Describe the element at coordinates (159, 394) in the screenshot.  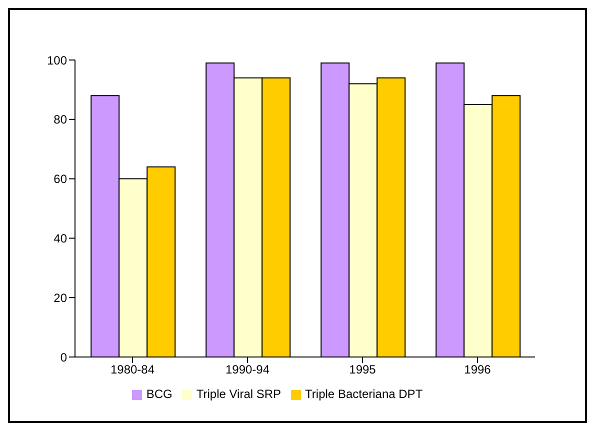
I see `legend-label: BCG` at that location.